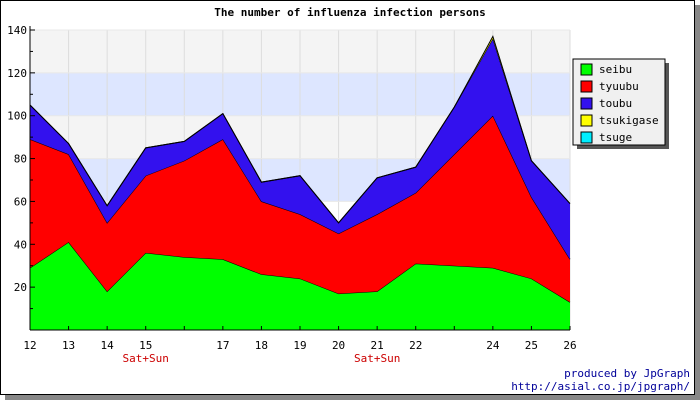 The width and height of the screenshot is (700, 400). Describe the element at coordinates (615, 69) in the screenshot. I see `legend-label-seibu: seibu` at that location.